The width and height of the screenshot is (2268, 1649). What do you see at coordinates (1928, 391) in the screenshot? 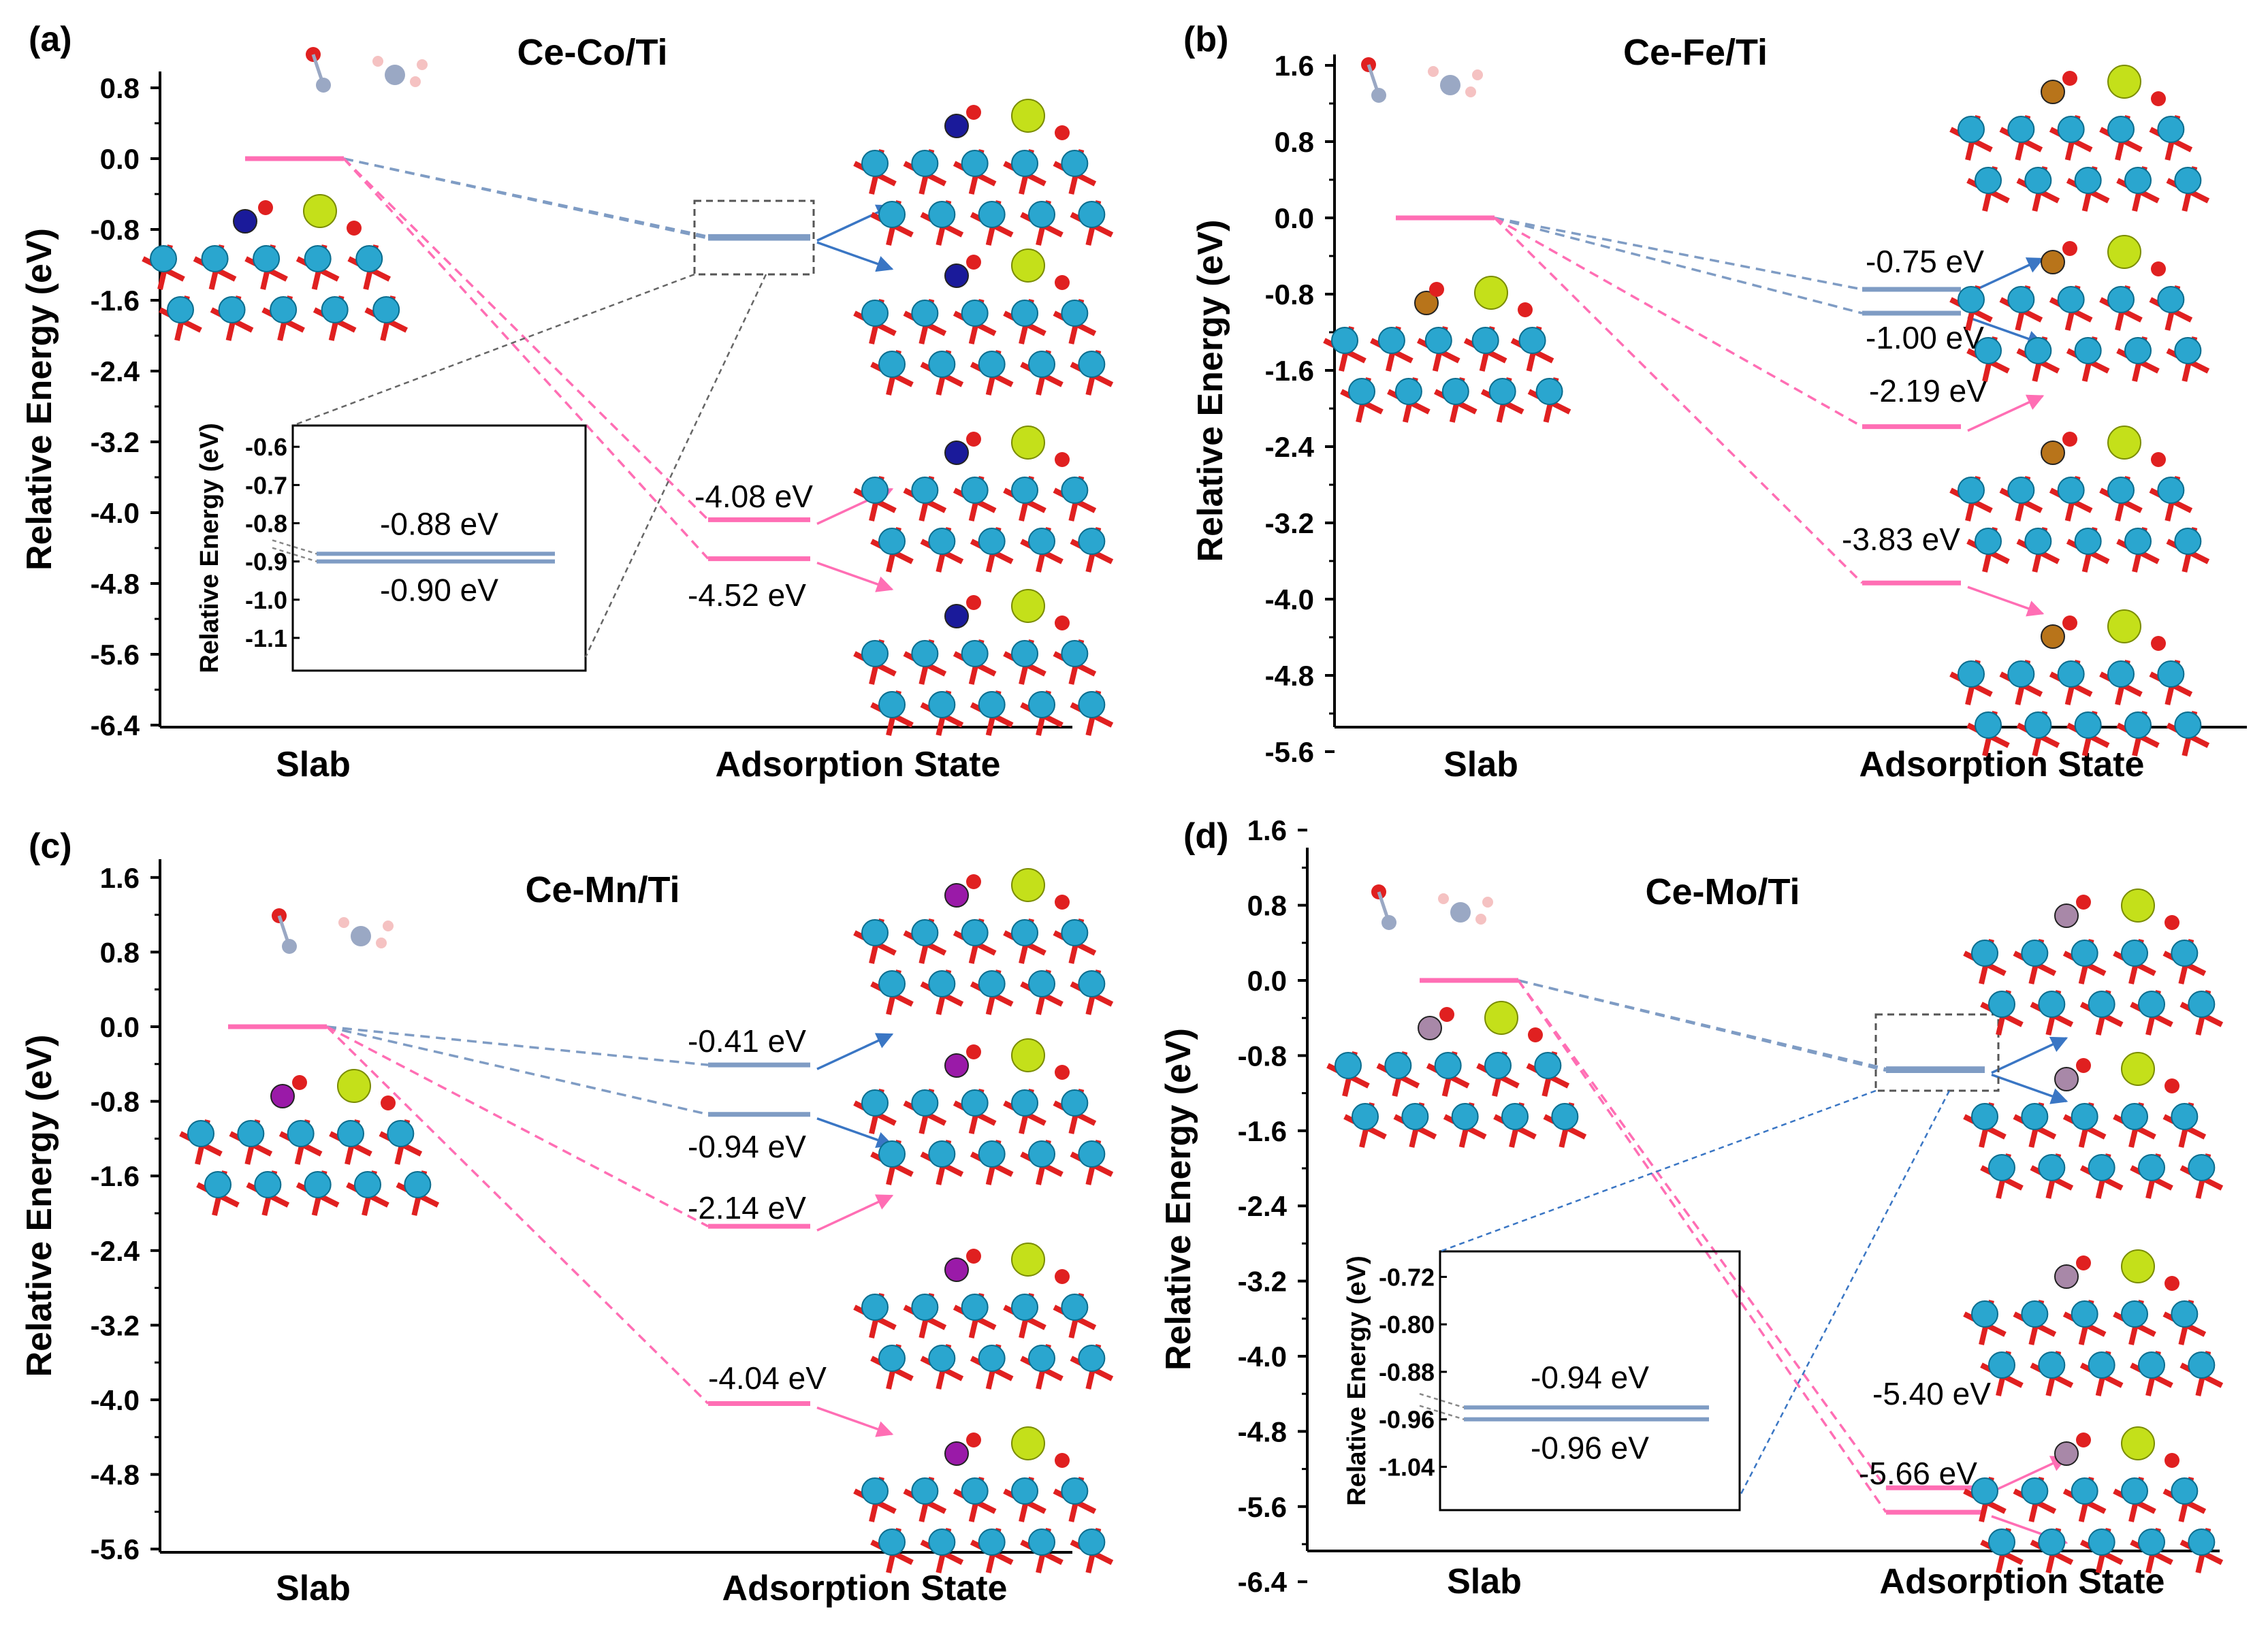
I see `energy-level-label: -2.19 eV` at bounding box center [1928, 391].